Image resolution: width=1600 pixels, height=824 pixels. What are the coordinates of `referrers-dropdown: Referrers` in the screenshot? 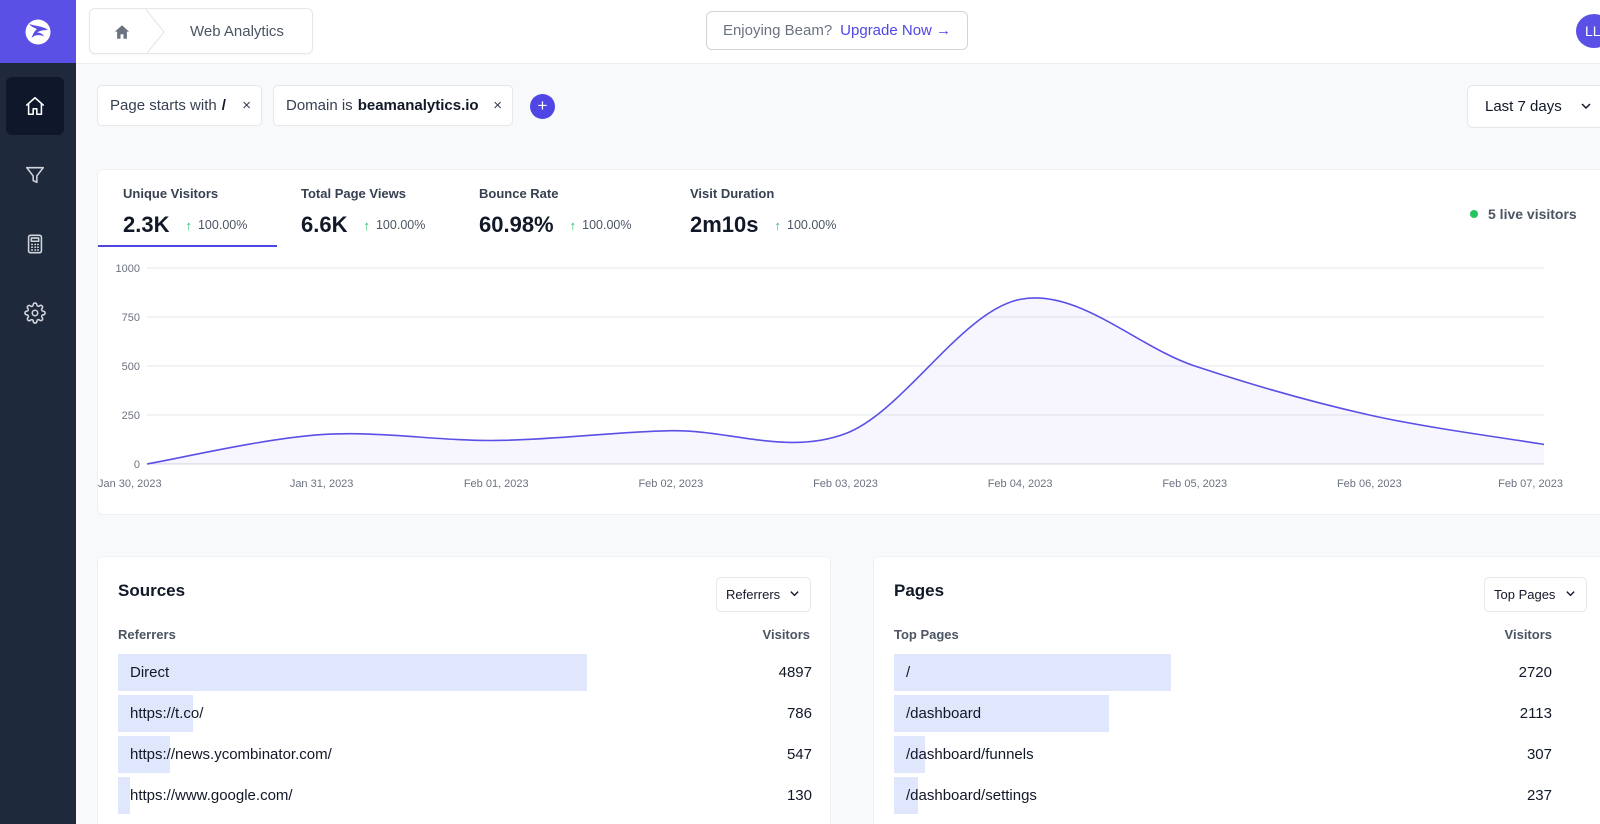 It's located at (763, 594).